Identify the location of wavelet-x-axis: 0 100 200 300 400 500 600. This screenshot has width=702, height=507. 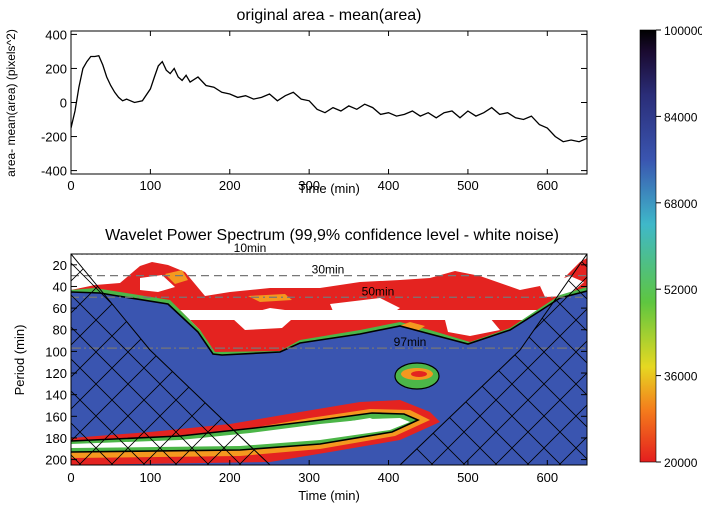
(312, 472).